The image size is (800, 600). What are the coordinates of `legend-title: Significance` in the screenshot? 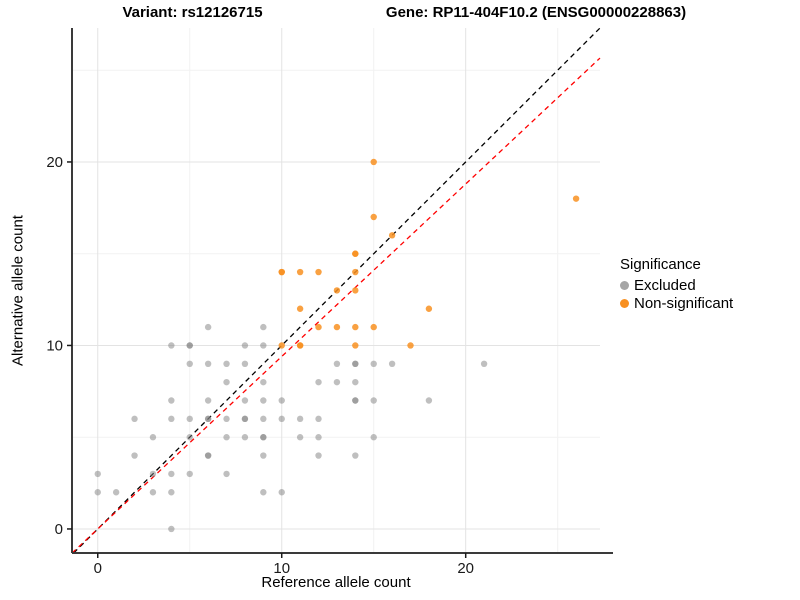 It's located at (660, 264).